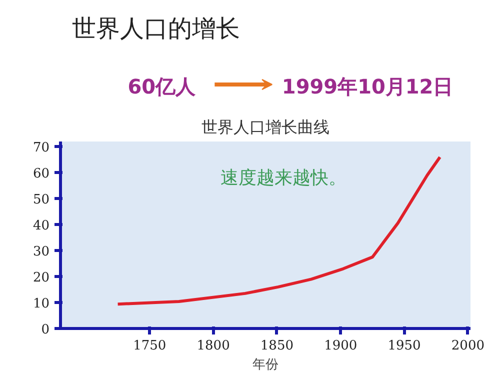 The image size is (500, 375). I want to click on annotation: 速度越来越快。, so click(283, 178).